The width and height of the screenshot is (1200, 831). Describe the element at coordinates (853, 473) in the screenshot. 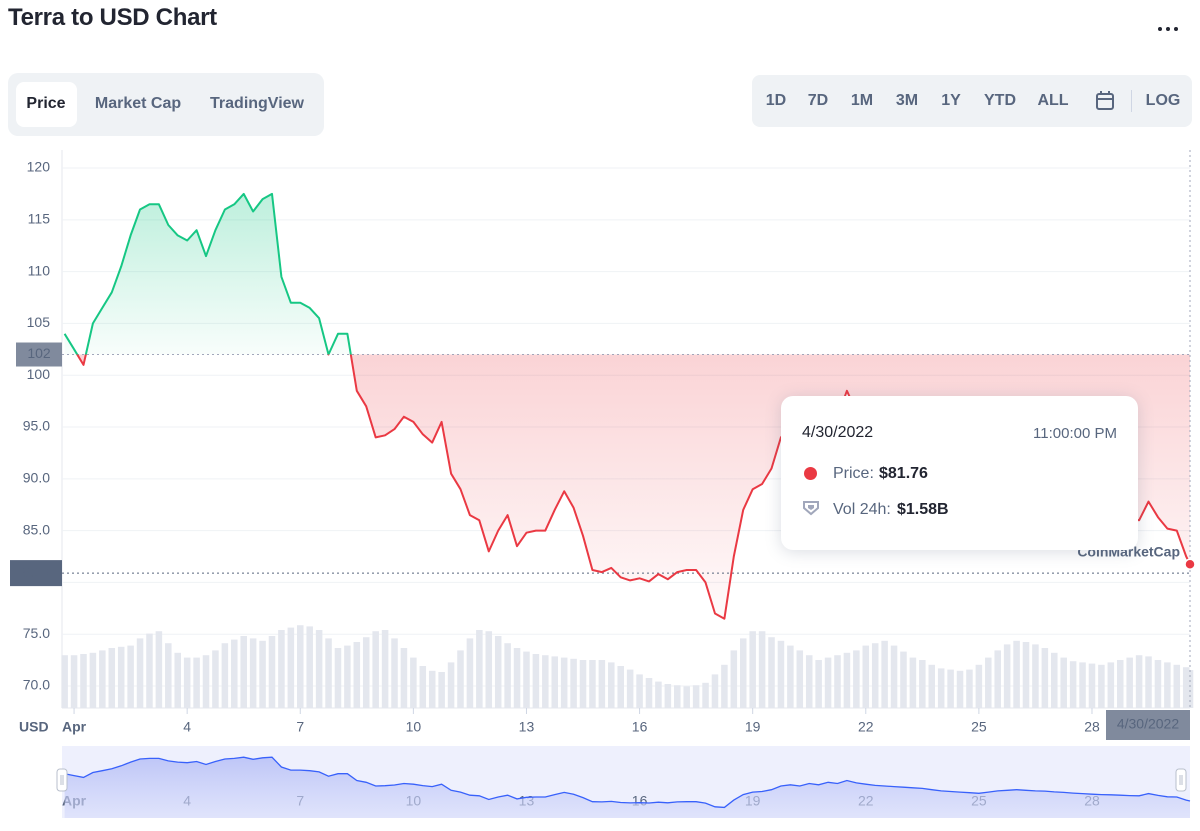

I see `price-label: Price:` at that location.